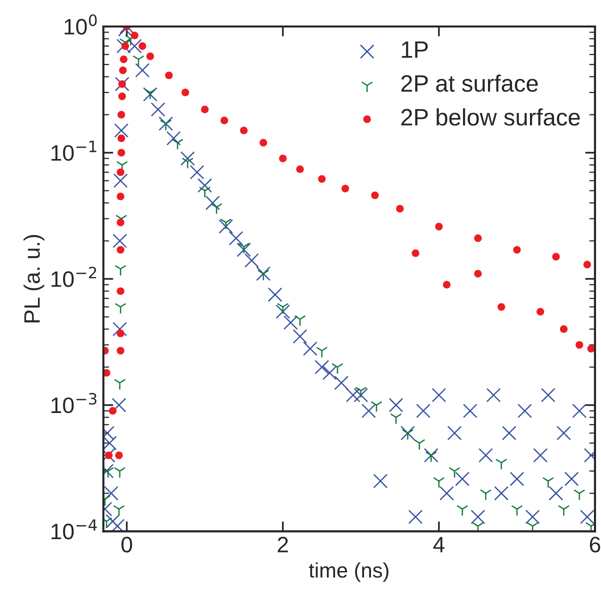  What do you see at coordinates (469, 83) in the screenshot?
I see `legend-label: 2P at surface` at bounding box center [469, 83].